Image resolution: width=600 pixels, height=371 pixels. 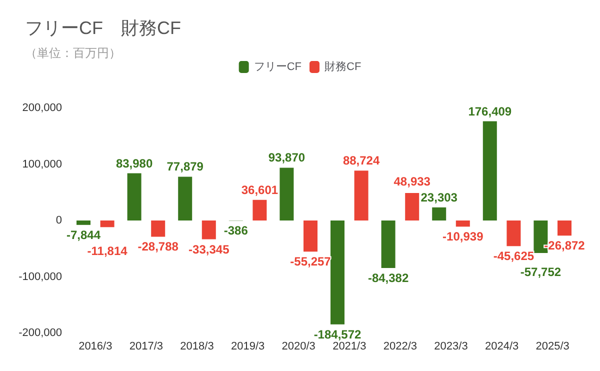 I want to click on x-tick-label: 2018/3, so click(x=197, y=346).